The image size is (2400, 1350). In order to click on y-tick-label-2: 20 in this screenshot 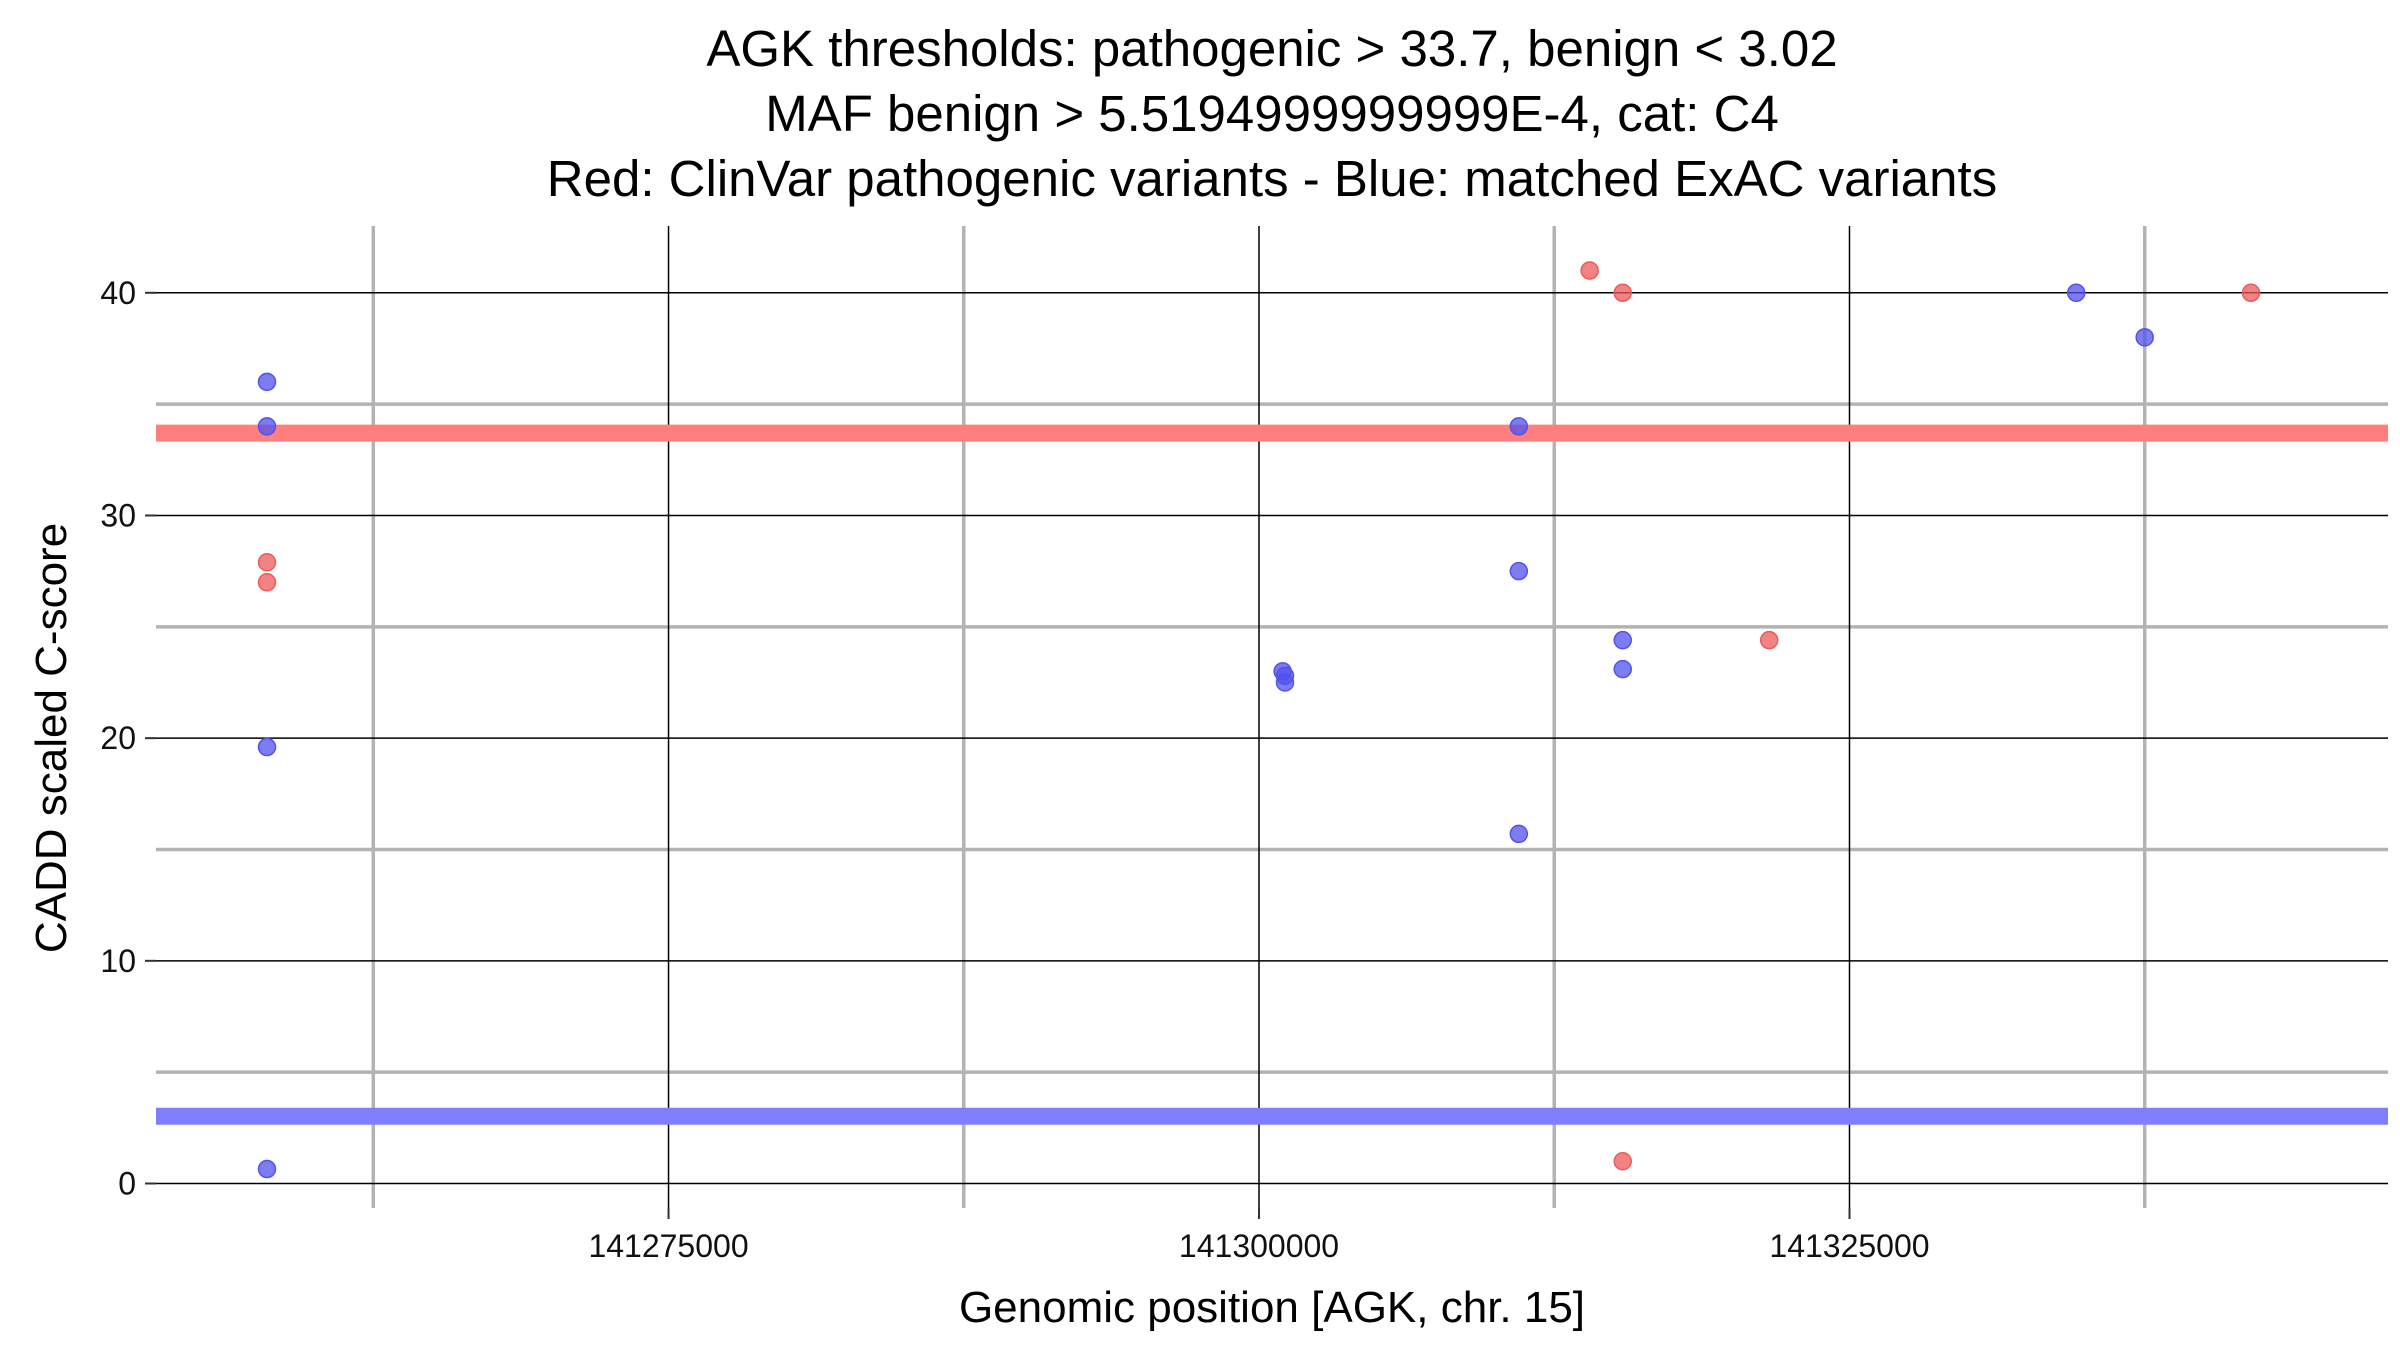, I will do `click(118, 738)`.